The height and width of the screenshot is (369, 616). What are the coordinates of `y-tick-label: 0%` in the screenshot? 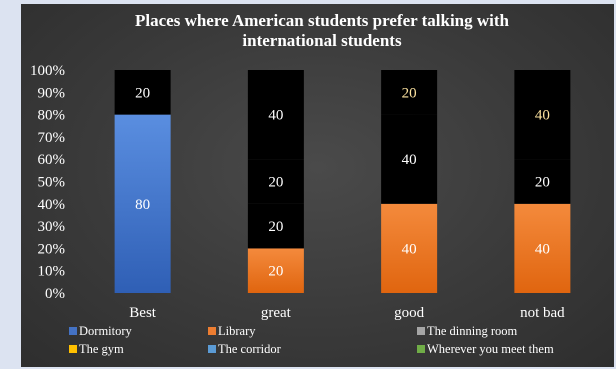 It's located at (55, 294).